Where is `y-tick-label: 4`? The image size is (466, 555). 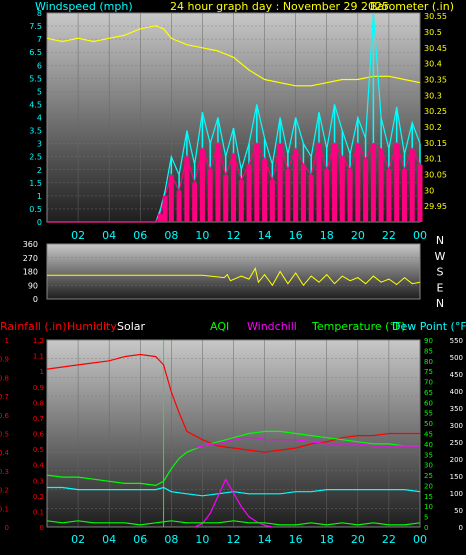
y-tick-label: 4 is located at coordinates (39, 118).